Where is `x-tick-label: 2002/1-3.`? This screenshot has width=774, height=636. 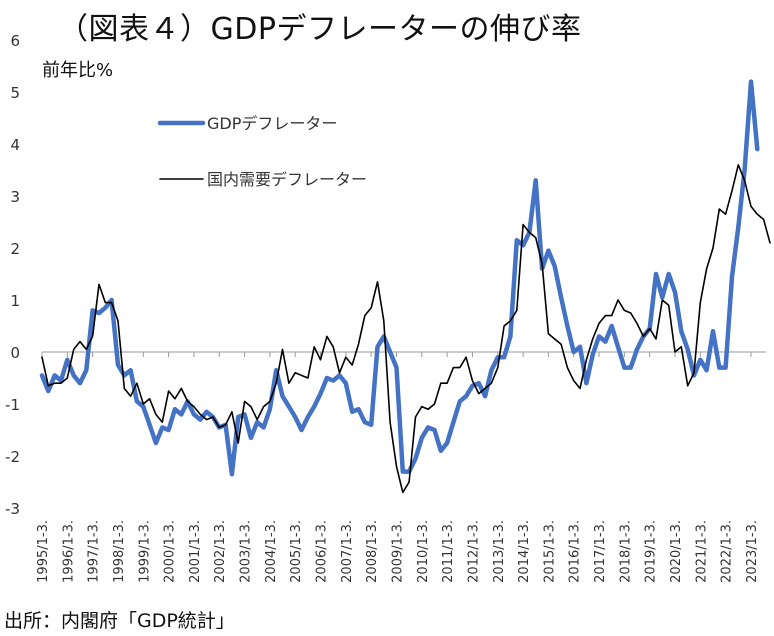 x-tick-label: 2002/1-3. is located at coordinates (220, 551).